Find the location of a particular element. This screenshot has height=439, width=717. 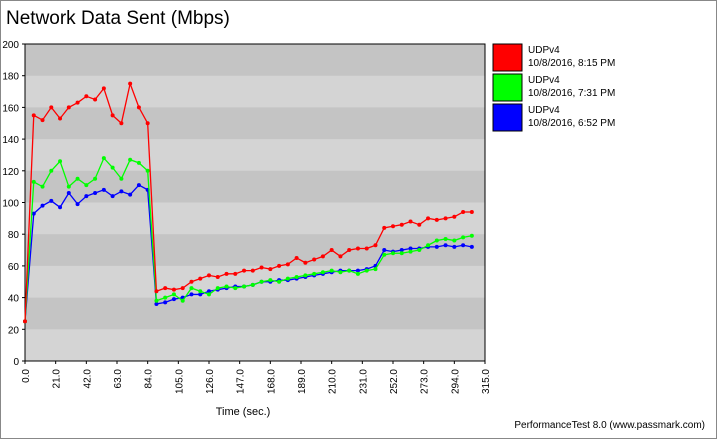

x-tick-label: 315.0 is located at coordinates (486, 381).